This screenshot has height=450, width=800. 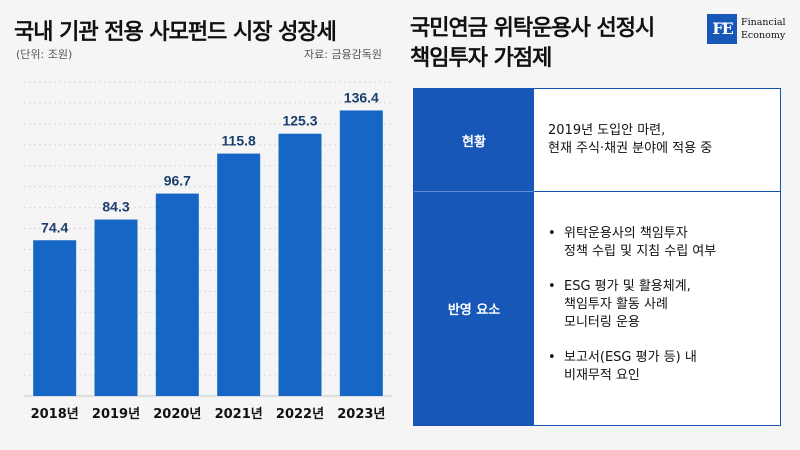 I want to click on bullet-line: 정책 수립 및 지침 수립 여부, so click(x=640, y=251).